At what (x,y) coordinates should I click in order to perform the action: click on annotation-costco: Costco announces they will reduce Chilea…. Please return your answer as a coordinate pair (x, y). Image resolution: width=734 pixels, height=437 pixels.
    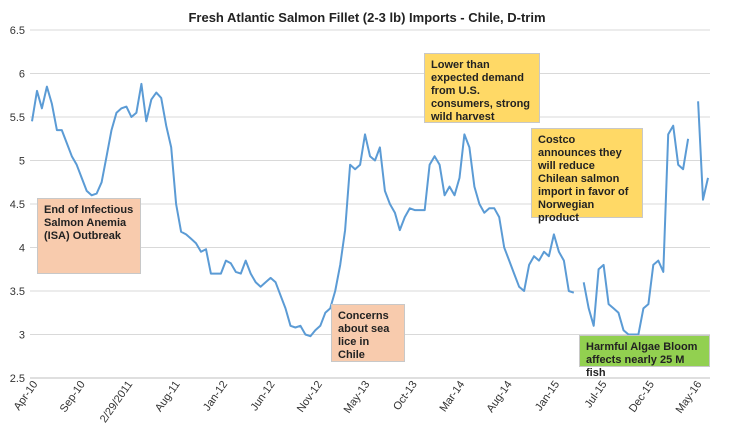
    Looking at the image, I should click on (587, 176).